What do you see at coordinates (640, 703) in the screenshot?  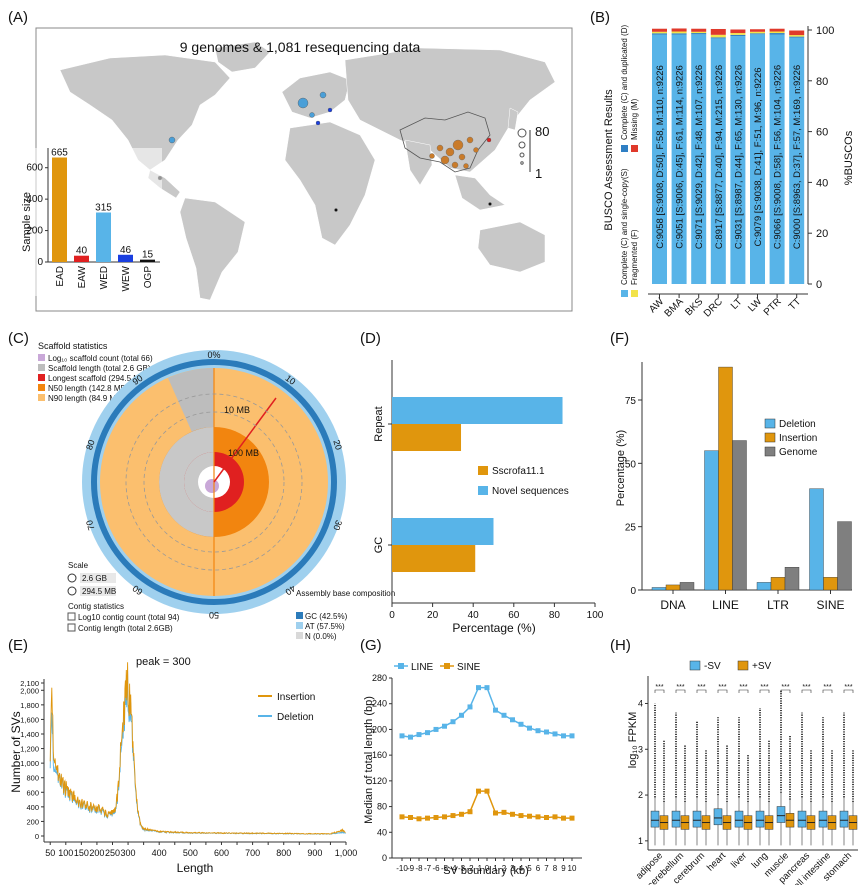 I see `h-y-tick-label: 4` at bounding box center [640, 703].